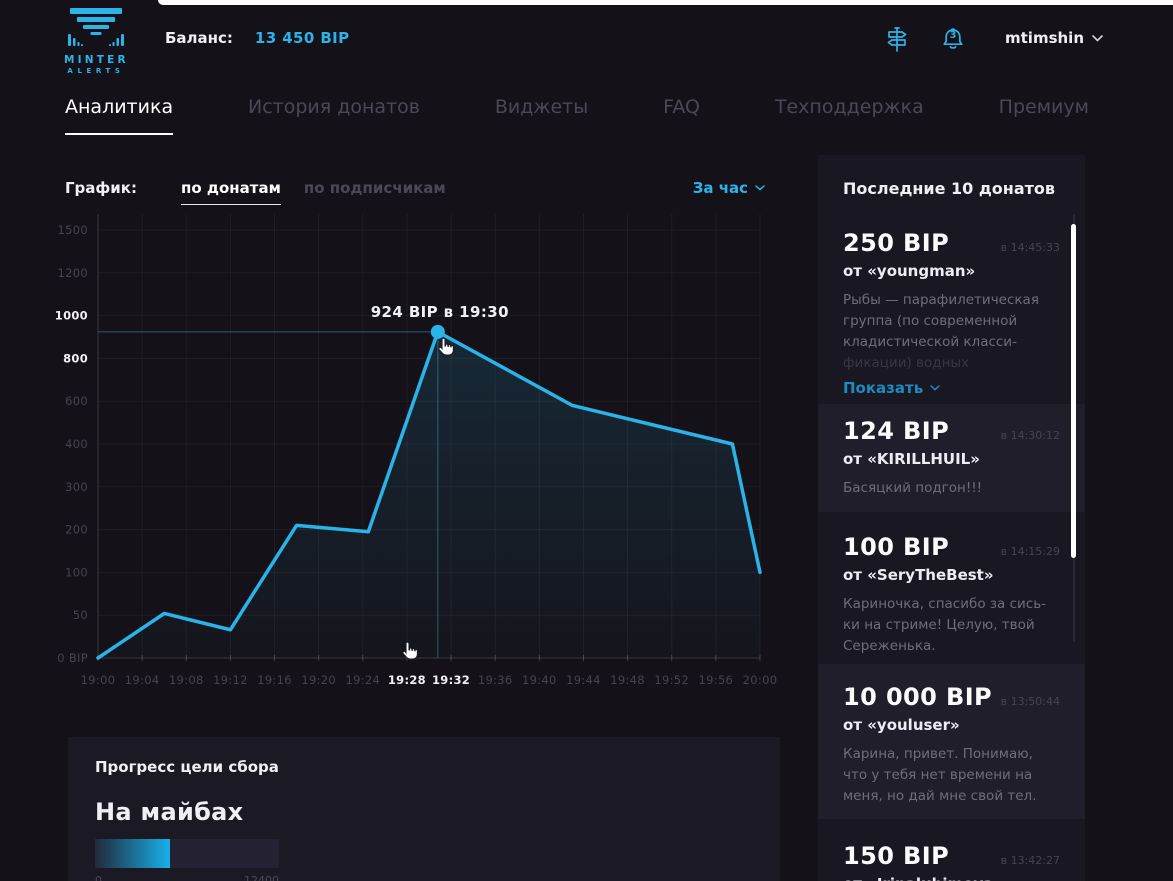 This screenshot has height=881, width=1173. Describe the element at coordinates (1030, 551) in the screenshot. I see `donation-time: в 14:15:29` at that location.